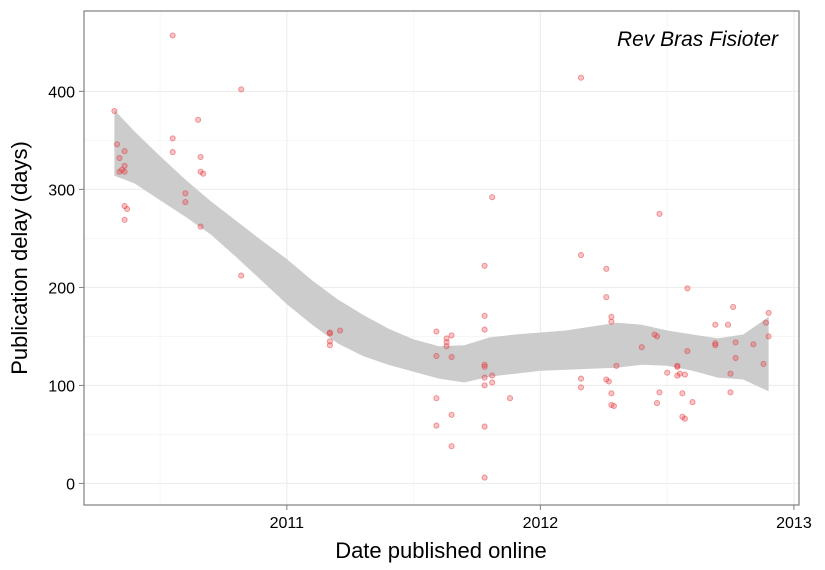  Describe the element at coordinates (698, 39) in the screenshot. I see `panel-title: Rev Bras Fisioter` at that location.